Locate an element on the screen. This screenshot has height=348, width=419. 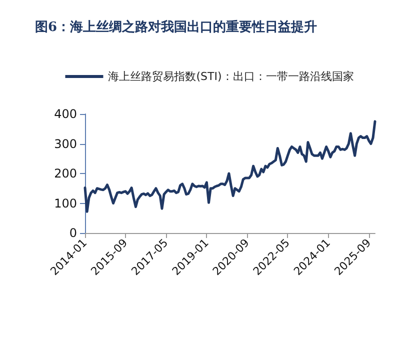
y-tick-label: 100 is located at coordinates (65, 203).